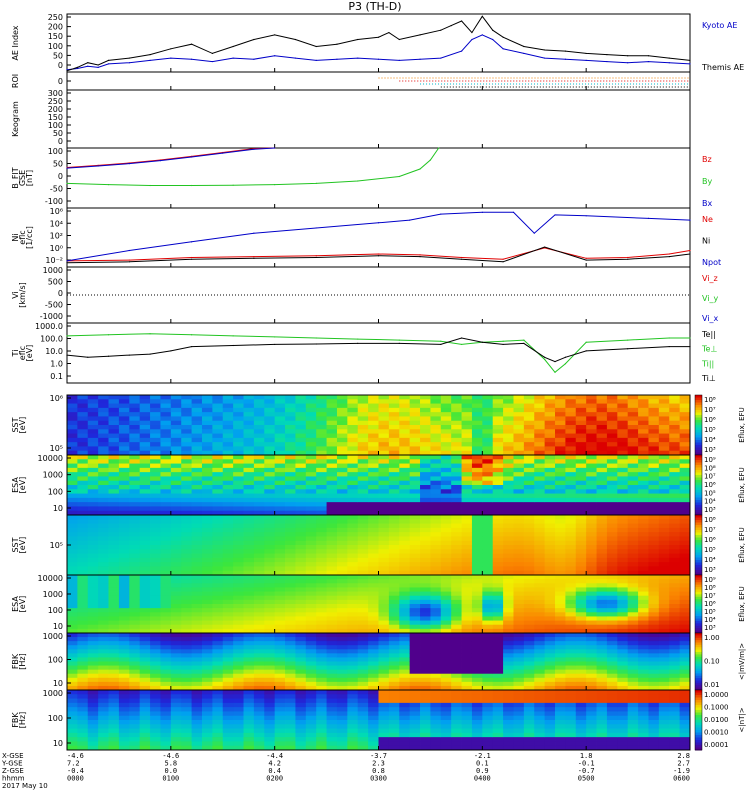  Describe the element at coordinates (22, 604) in the screenshot. I see `esa2-panel-ylabel: [eV]` at that location.